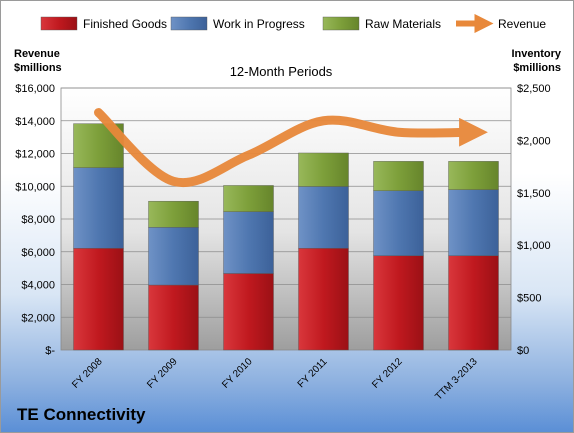  I want to click on right-axis-ticks: $0 $500 $1,000 $1,500 $2,000 $2,500, so click(534, 220).